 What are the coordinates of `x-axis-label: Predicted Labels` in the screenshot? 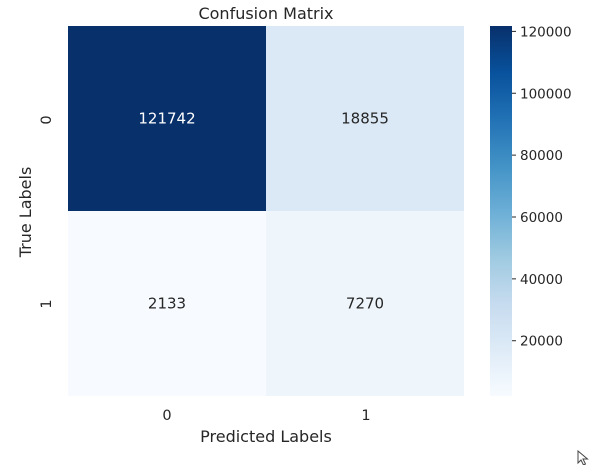 It's located at (266, 436).